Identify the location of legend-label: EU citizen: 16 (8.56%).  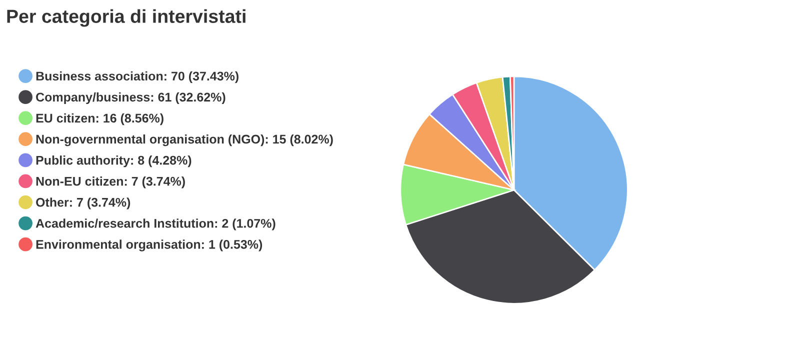
(100, 119).